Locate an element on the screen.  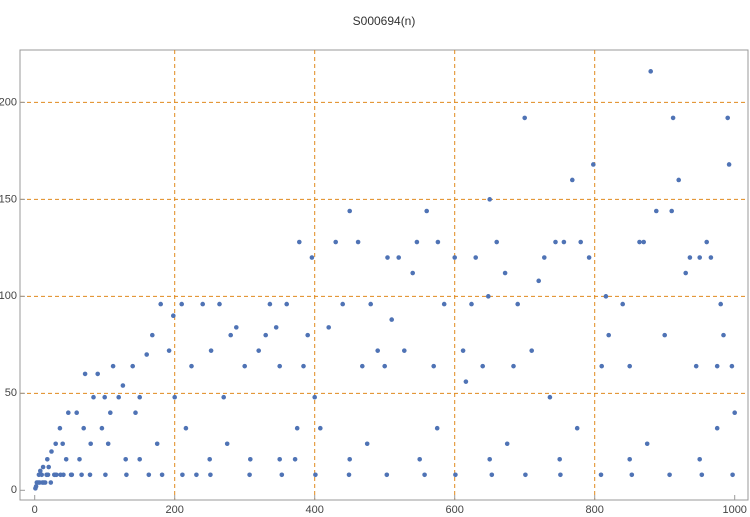
y-tick-label: 150 is located at coordinates (8, 199).